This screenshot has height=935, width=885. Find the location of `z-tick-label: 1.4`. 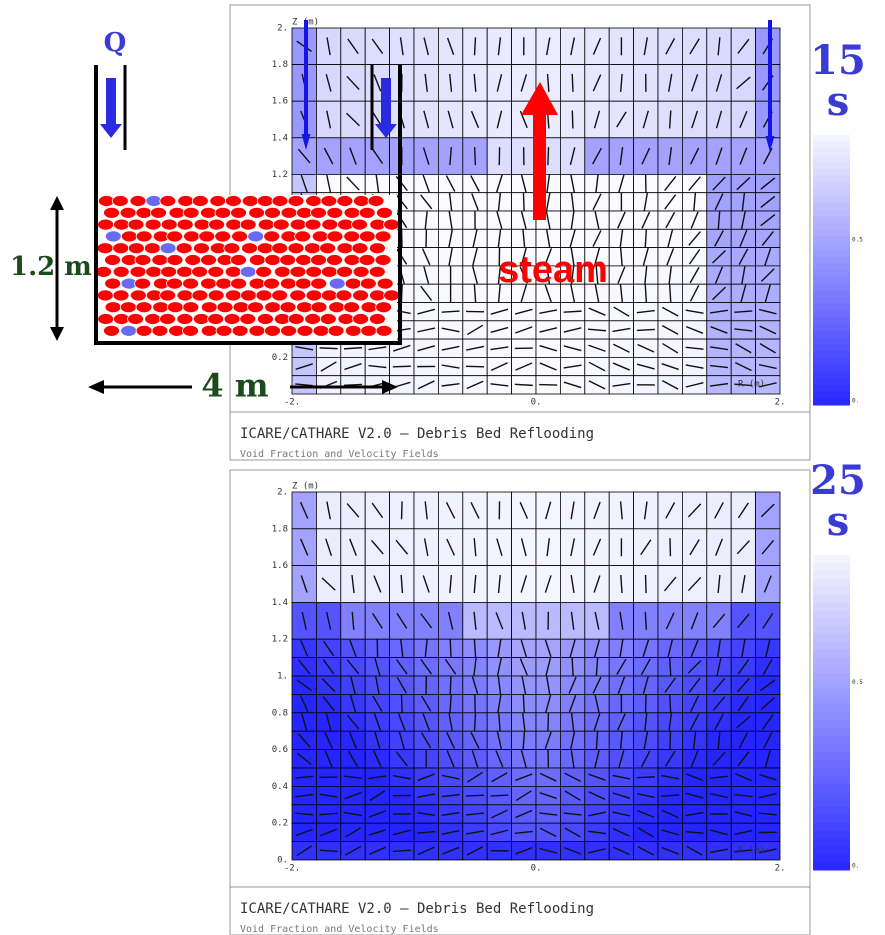

z-tick-label: 1.4 is located at coordinates (280, 138).